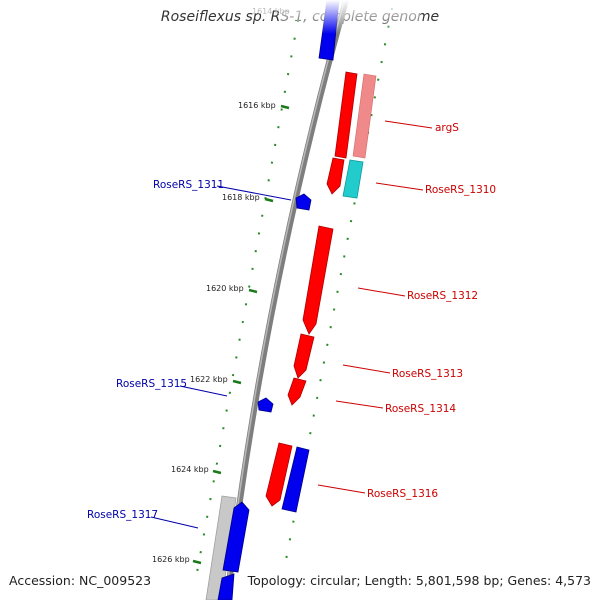 Image resolution: width=600 pixels, height=600 pixels. What do you see at coordinates (408, 124) in the screenshot?
I see `connector-argS` at bounding box center [408, 124].